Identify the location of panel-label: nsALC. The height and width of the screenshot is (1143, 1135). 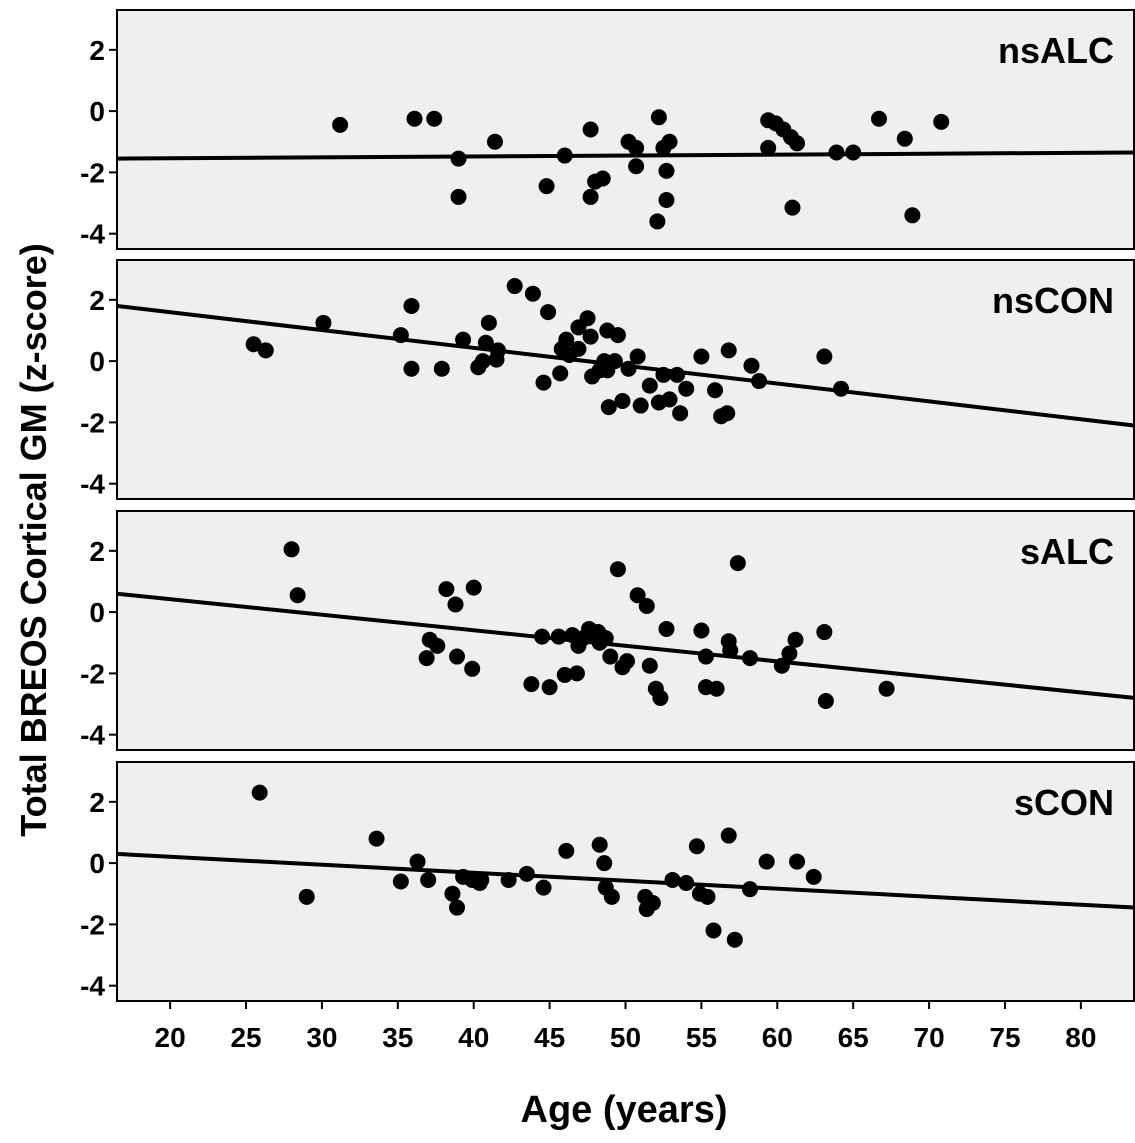
(1056, 50).